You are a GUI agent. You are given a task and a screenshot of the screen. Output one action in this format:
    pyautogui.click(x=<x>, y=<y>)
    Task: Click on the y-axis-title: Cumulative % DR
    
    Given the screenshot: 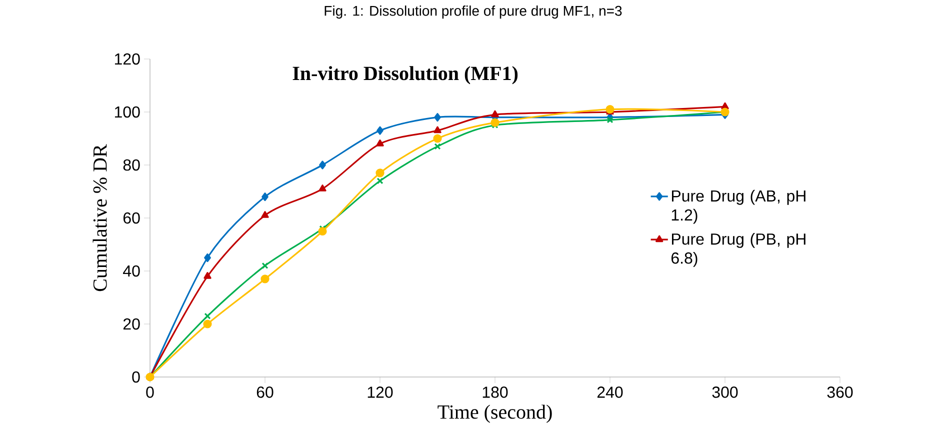 What is the action you would take?
    pyautogui.click(x=99, y=218)
    